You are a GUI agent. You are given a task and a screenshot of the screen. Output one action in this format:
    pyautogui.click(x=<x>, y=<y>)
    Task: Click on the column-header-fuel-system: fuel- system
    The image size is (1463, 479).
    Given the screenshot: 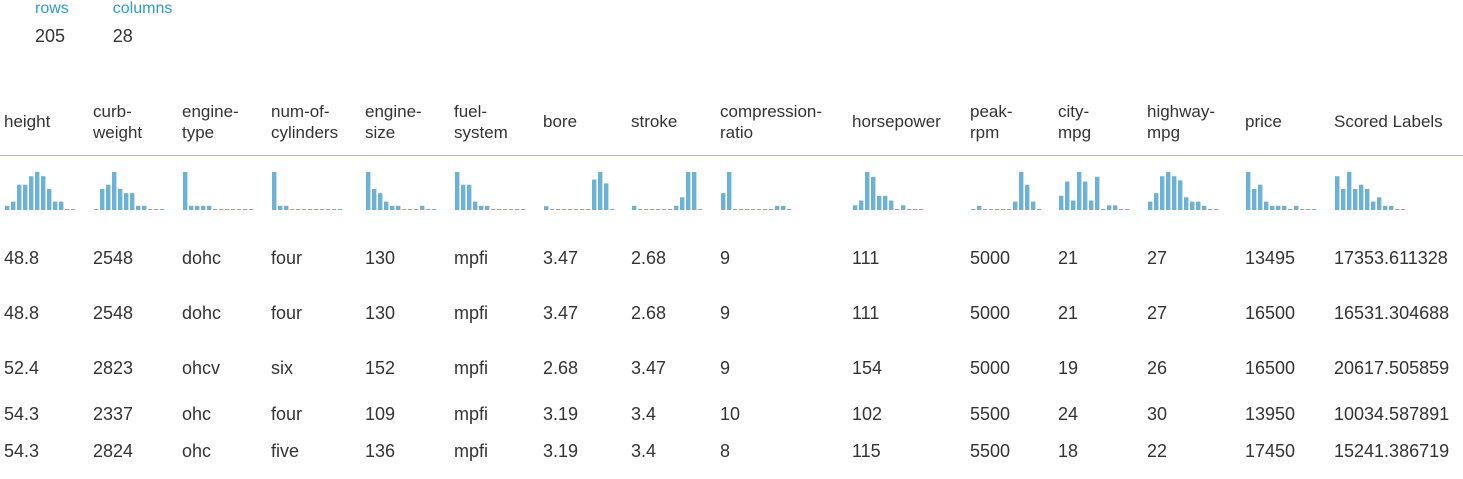 What is the action you would take?
    pyautogui.click(x=481, y=121)
    